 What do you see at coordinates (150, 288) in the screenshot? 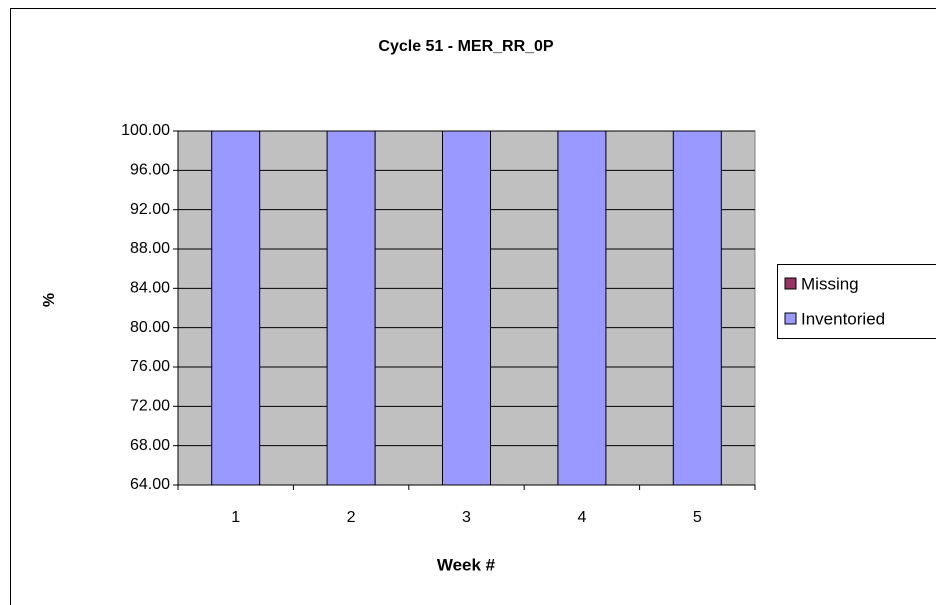
I see `y-tick-label: 84.00` at bounding box center [150, 288].